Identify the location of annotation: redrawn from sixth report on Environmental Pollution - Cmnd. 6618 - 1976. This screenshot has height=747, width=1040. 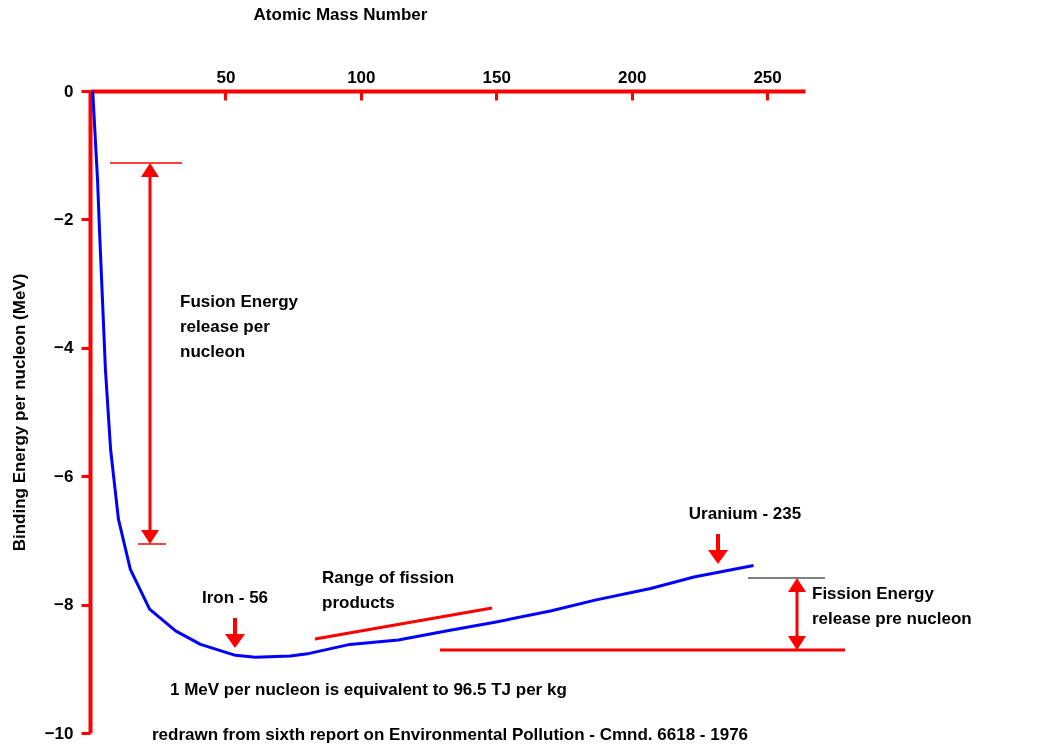
(450, 734).